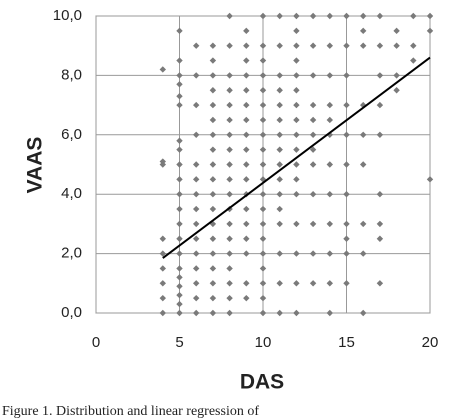  I want to click on x-tick-label: 20, so click(430, 342).